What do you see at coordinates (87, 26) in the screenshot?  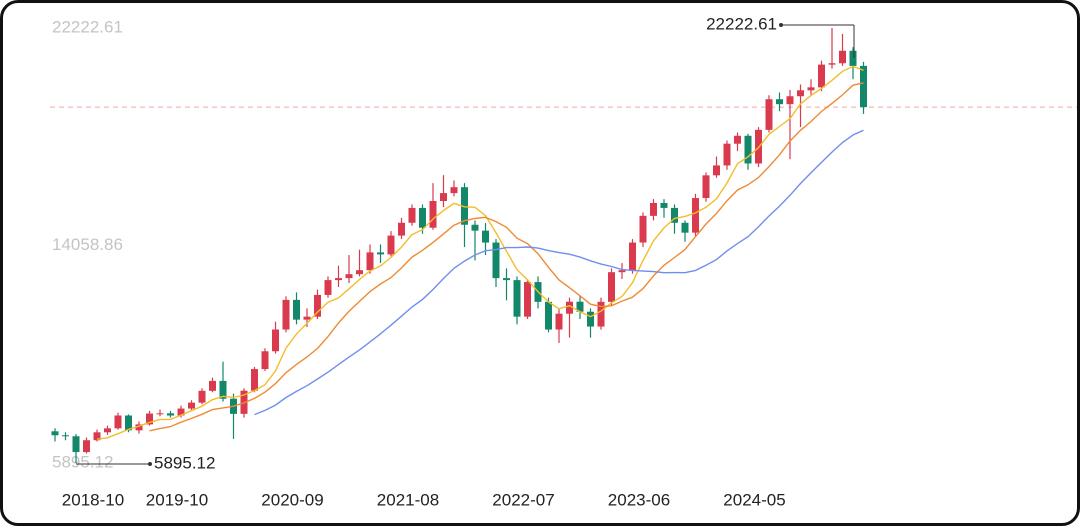 I see `y-tick-label: 22222.61` at bounding box center [87, 26].